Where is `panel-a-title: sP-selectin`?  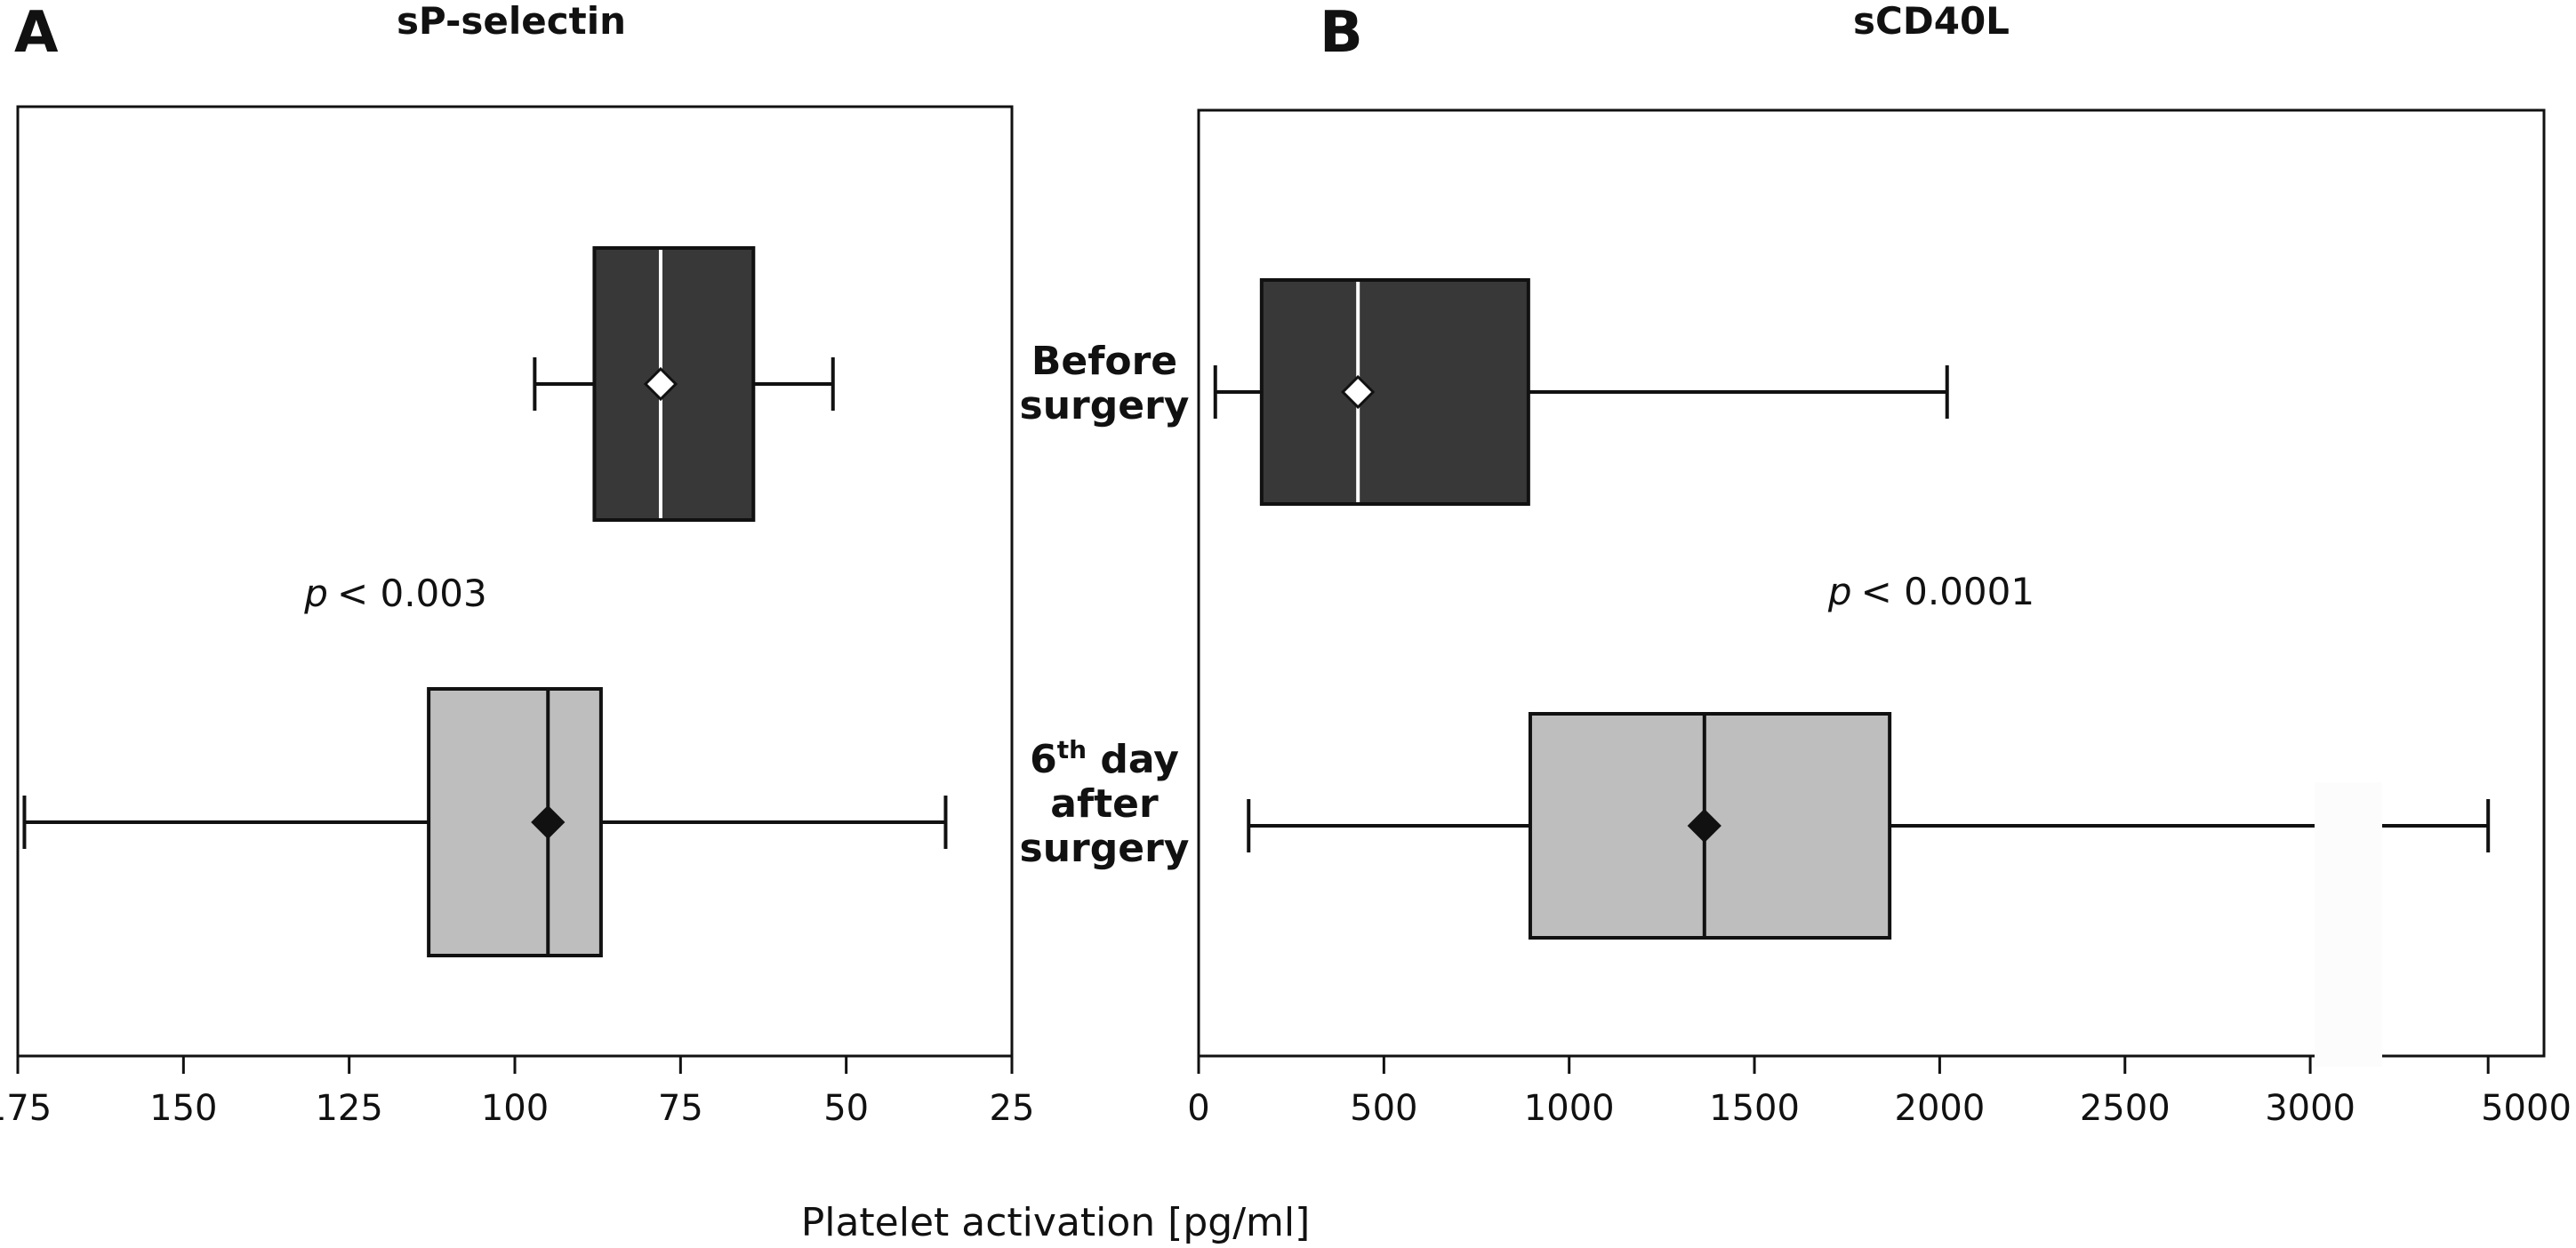 panel-a-title: sP-selectin is located at coordinates (511, 21).